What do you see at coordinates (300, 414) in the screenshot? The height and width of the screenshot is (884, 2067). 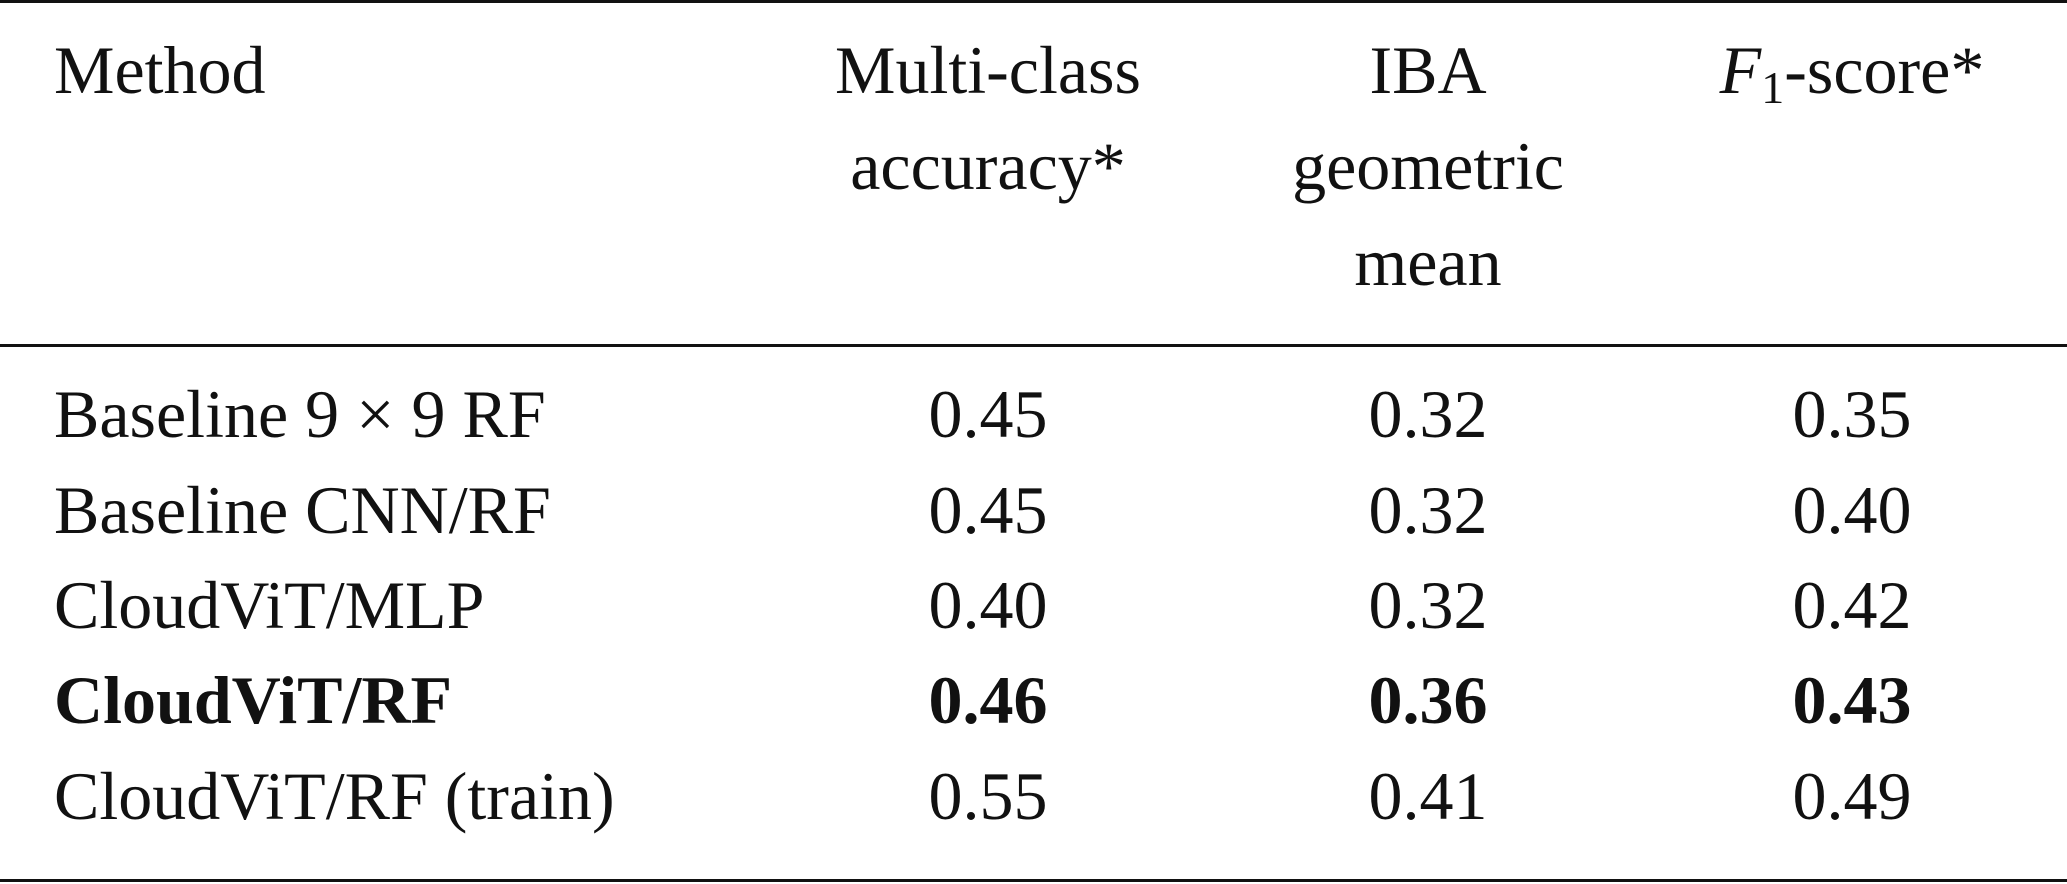 I see `row-method: Baseline 9 × 9 RF` at bounding box center [300, 414].